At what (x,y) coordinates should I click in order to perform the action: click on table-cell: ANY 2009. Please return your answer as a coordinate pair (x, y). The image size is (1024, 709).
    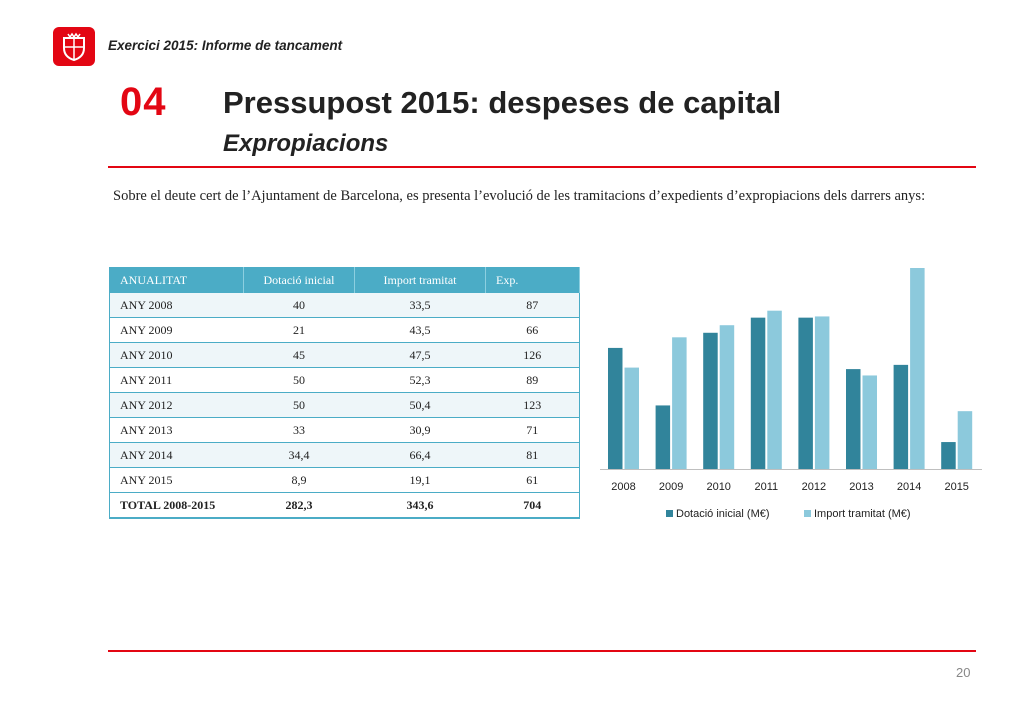
    Looking at the image, I should click on (176, 330).